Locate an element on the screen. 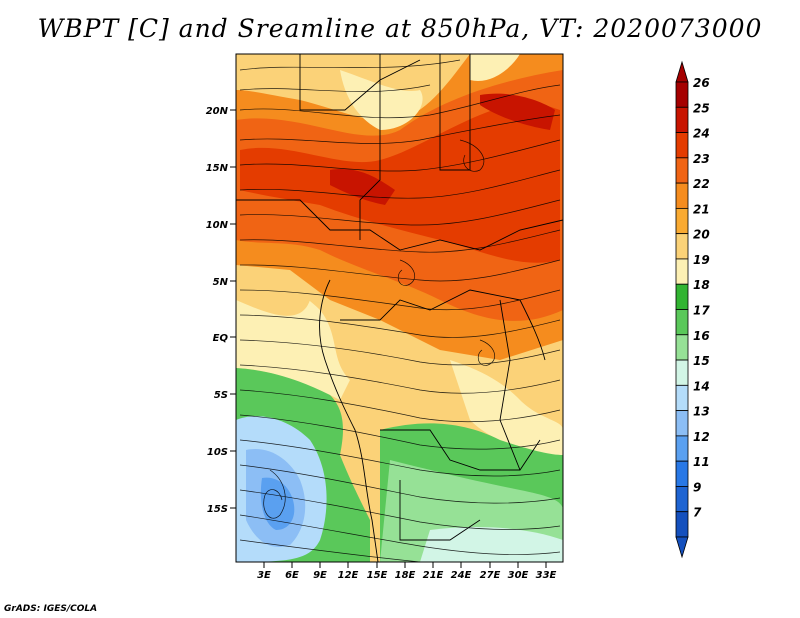 This screenshot has width=800, height=618. colorbar-label: 19 is located at coordinates (701, 260).